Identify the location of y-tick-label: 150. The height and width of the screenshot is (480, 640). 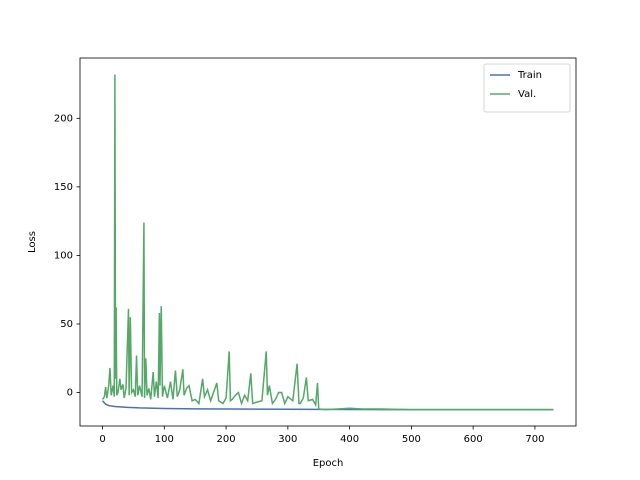
(63, 187).